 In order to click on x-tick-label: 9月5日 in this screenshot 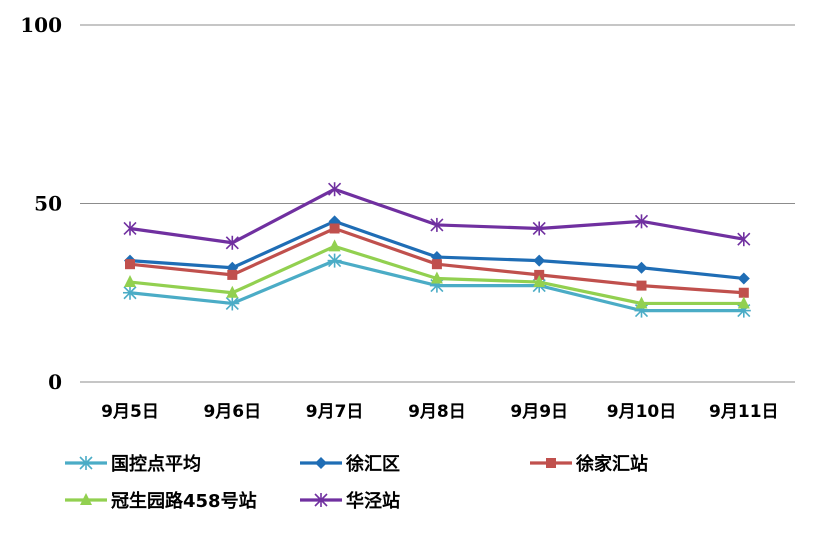, I will do `click(130, 412)`.